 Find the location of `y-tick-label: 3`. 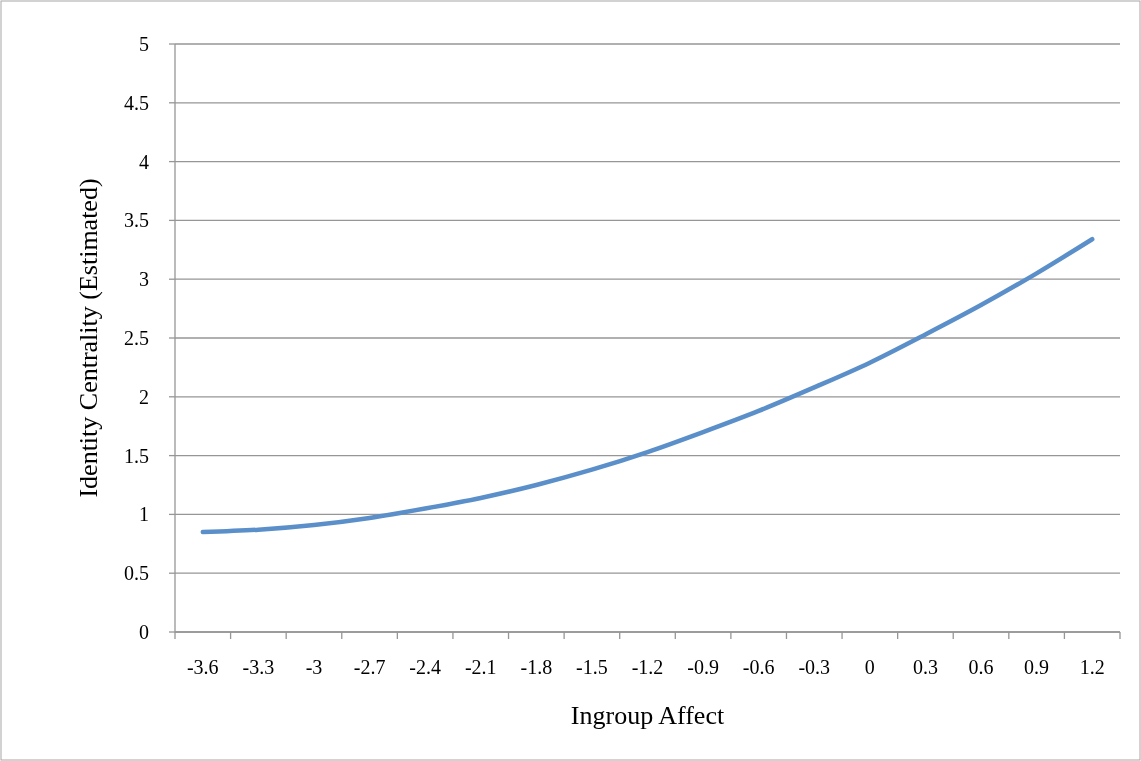

y-tick-label: 3 is located at coordinates (144, 279).